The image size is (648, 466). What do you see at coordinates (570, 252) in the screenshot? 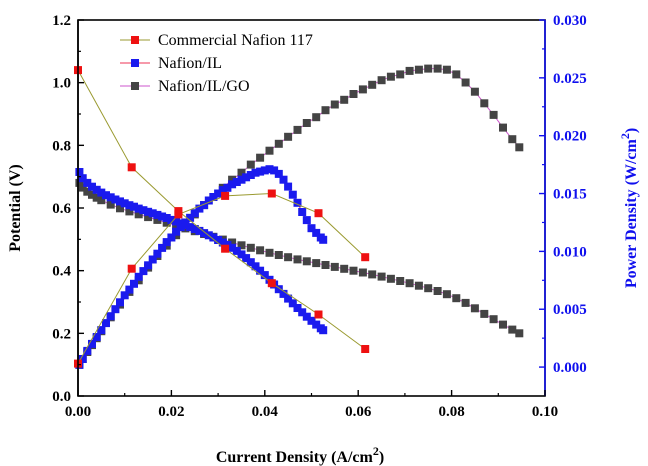
I see `y-right-tick-label: 0.010` at bounding box center [570, 252].